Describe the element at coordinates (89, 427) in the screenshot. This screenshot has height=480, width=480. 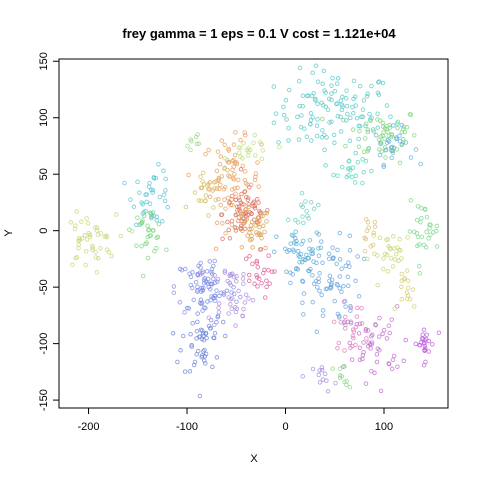
I see `x-tick-label: -200` at that location.